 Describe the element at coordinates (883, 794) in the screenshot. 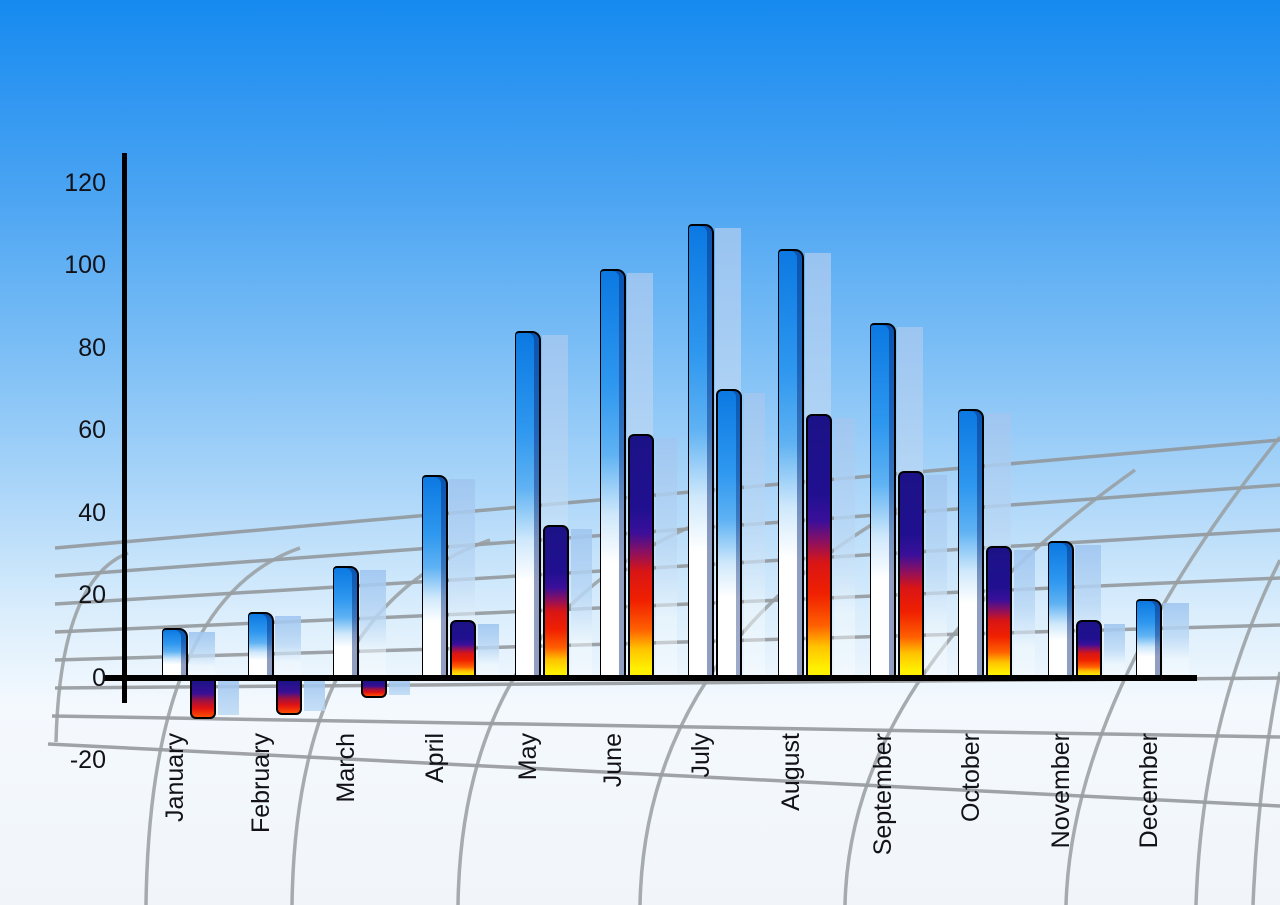

I see `x-label-september: September` at that location.